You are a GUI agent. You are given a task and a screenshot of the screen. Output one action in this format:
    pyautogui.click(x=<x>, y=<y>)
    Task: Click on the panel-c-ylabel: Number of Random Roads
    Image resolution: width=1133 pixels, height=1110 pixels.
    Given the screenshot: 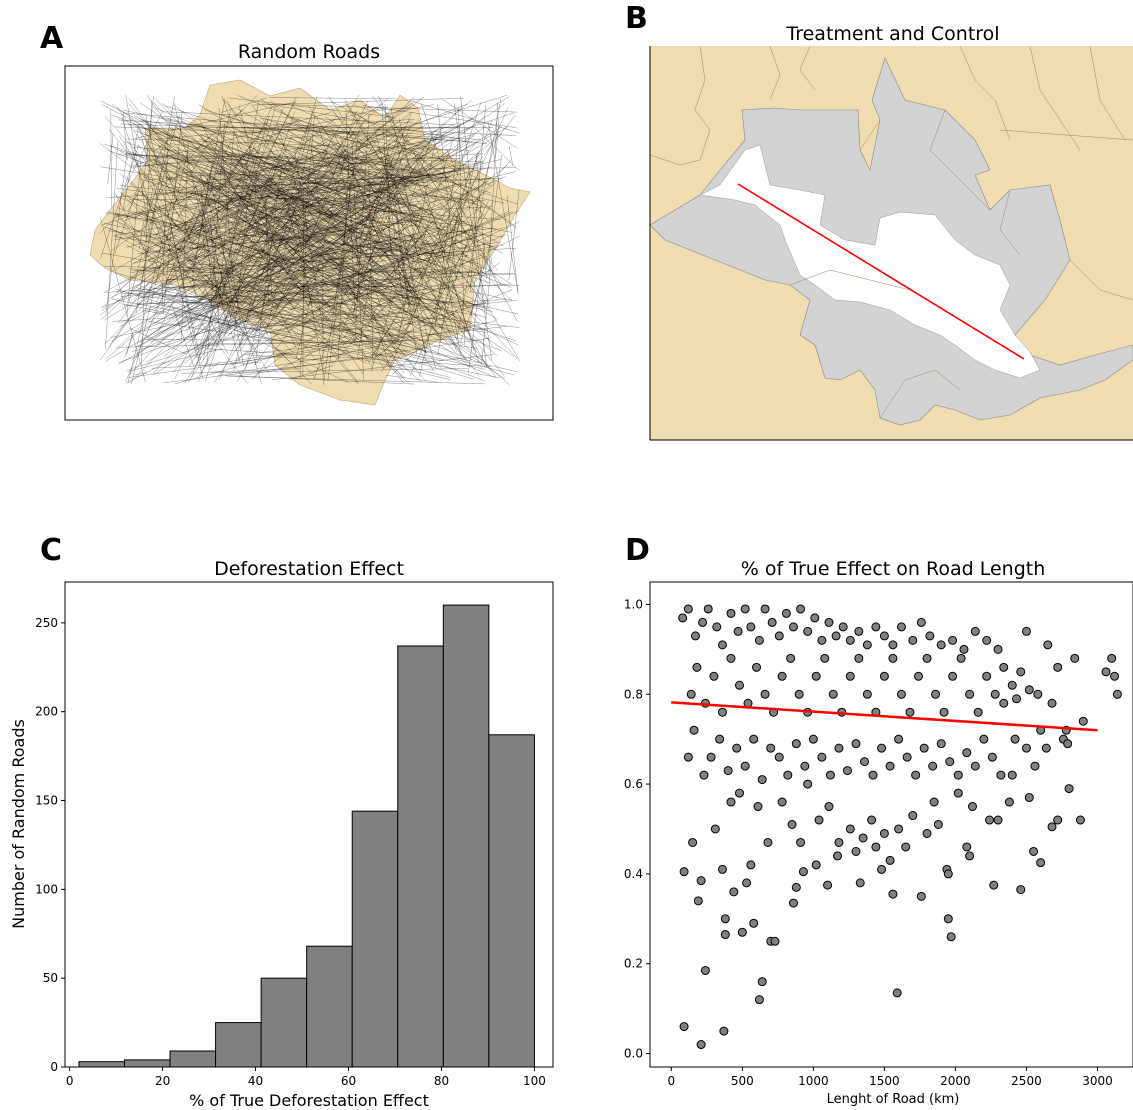 What is the action you would take?
    pyautogui.click(x=18, y=824)
    